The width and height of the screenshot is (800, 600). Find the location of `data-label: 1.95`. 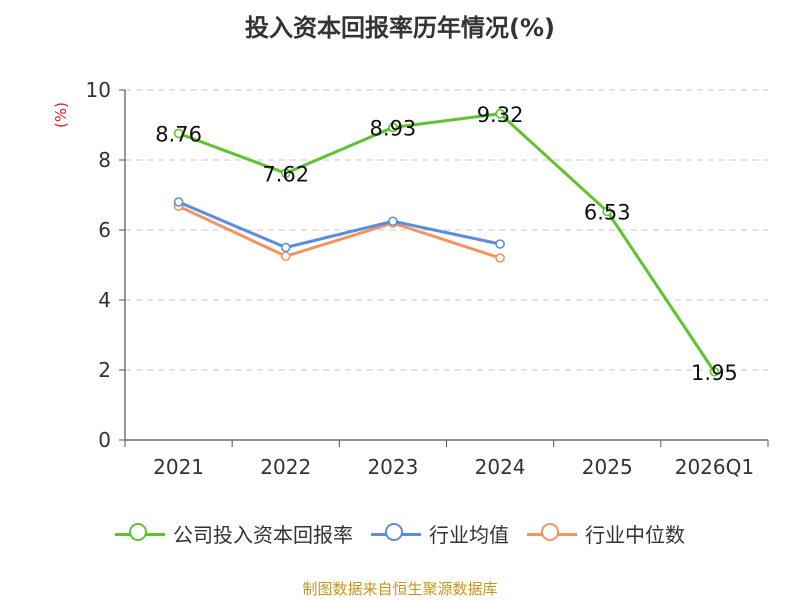

data-label: 1.95 is located at coordinates (714, 373).